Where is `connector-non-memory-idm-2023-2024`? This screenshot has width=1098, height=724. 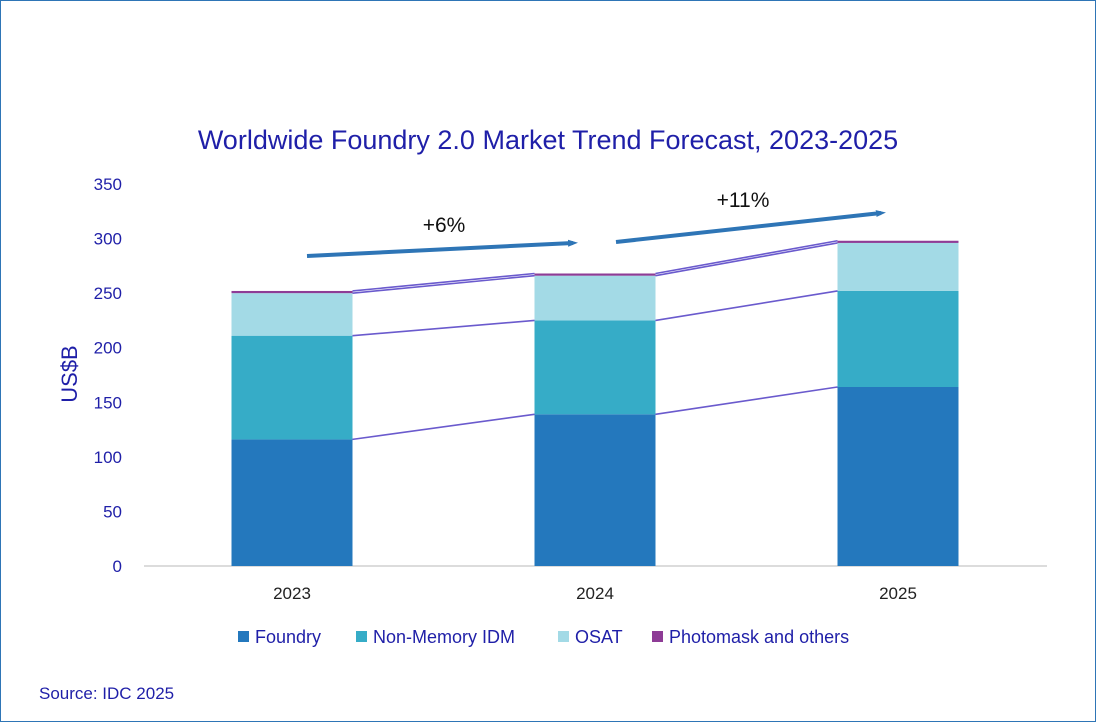 connector-non-memory-idm-2023-2024 is located at coordinates (443, 328).